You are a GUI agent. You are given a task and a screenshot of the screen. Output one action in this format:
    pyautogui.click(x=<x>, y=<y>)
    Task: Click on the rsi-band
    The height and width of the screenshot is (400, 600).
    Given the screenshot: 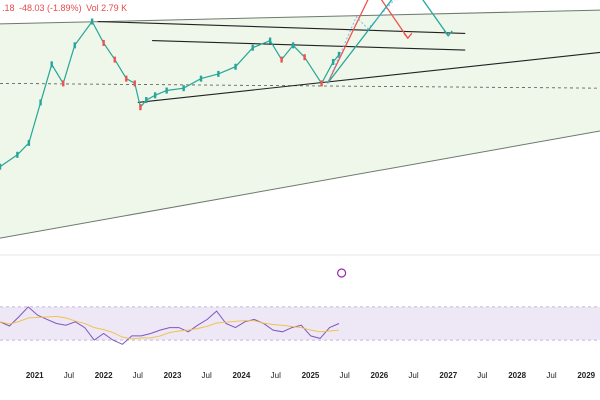 What is the action you would take?
    pyautogui.click(x=300, y=323)
    